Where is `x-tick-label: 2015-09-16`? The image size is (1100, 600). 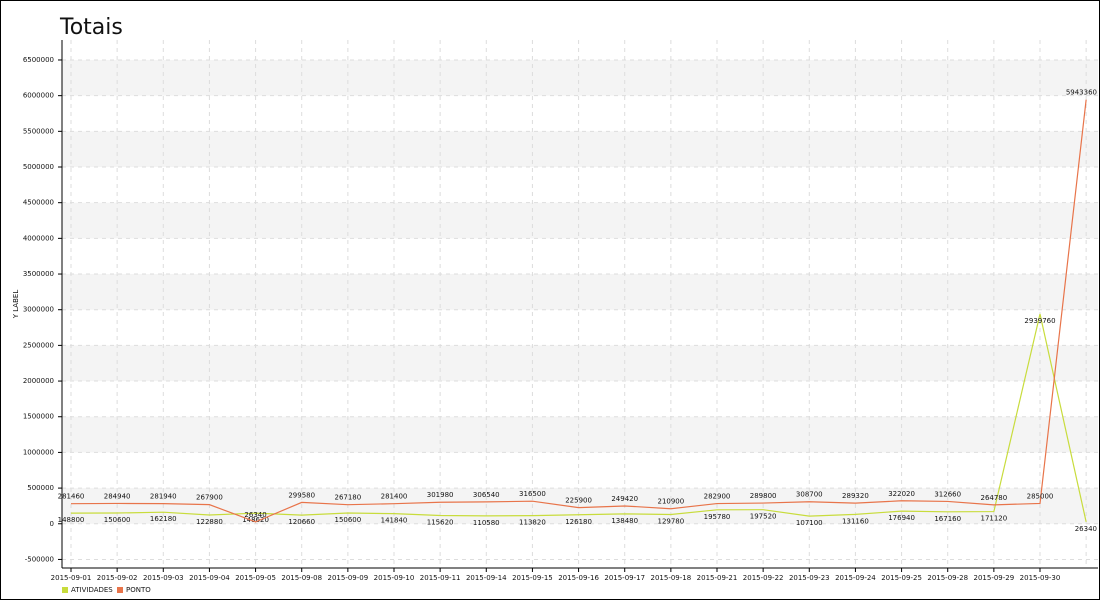
x-tick-label: 2015-09-16 is located at coordinates (578, 578).